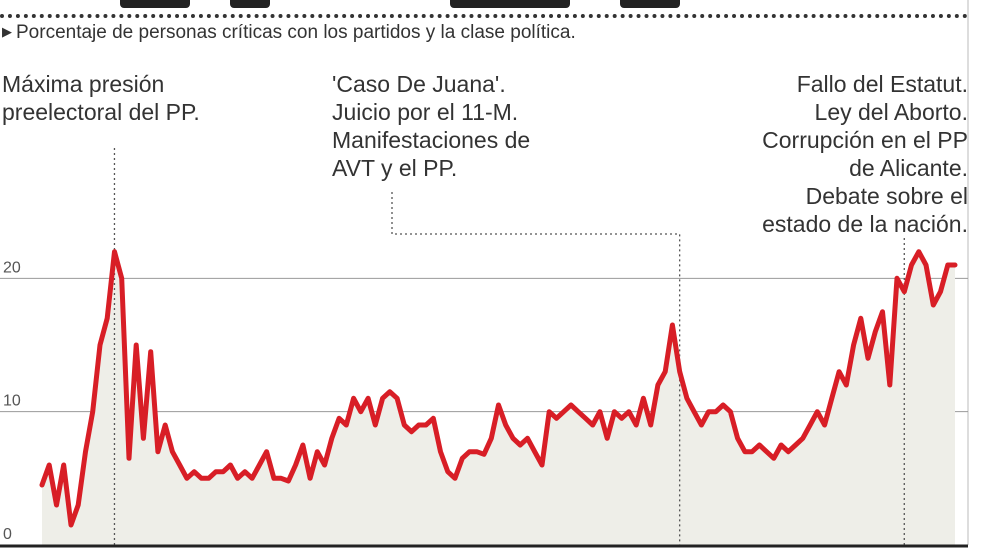 This screenshot has width=990, height=557. What do you see at coordinates (440, 4) in the screenshot?
I see `clipped-title-fragment` at bounding box center [440, 4].